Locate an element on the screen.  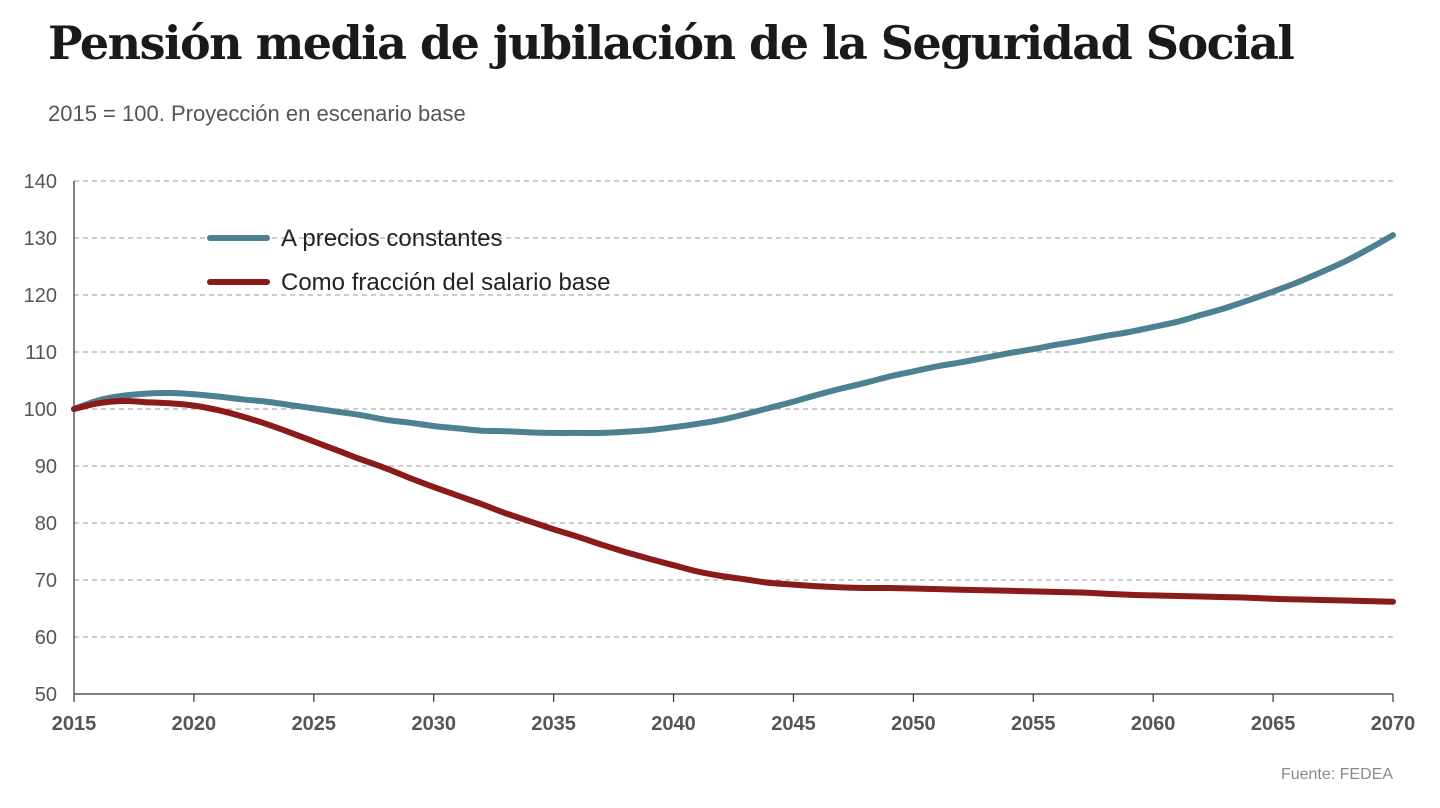
y-tick-label: 90 is located at coordinates (46, 467).